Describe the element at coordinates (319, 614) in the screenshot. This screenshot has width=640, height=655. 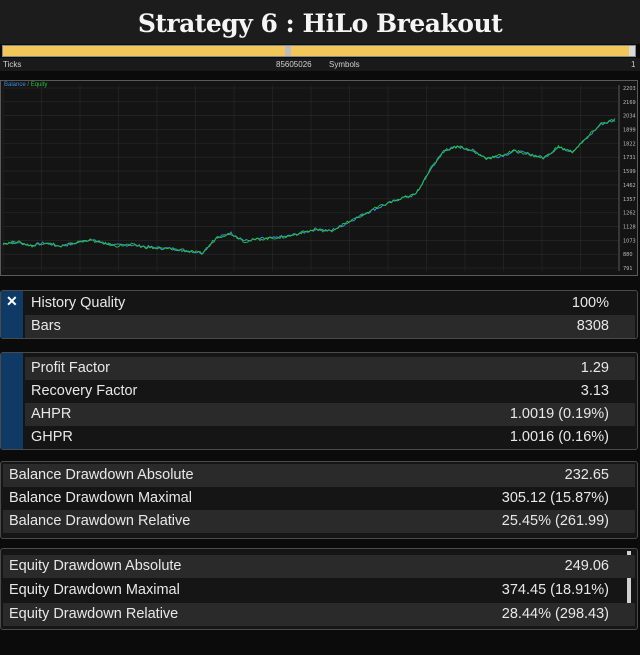
I see `stat-row: Equity Drawdown Relative 28.44% (298.43)` at that location.